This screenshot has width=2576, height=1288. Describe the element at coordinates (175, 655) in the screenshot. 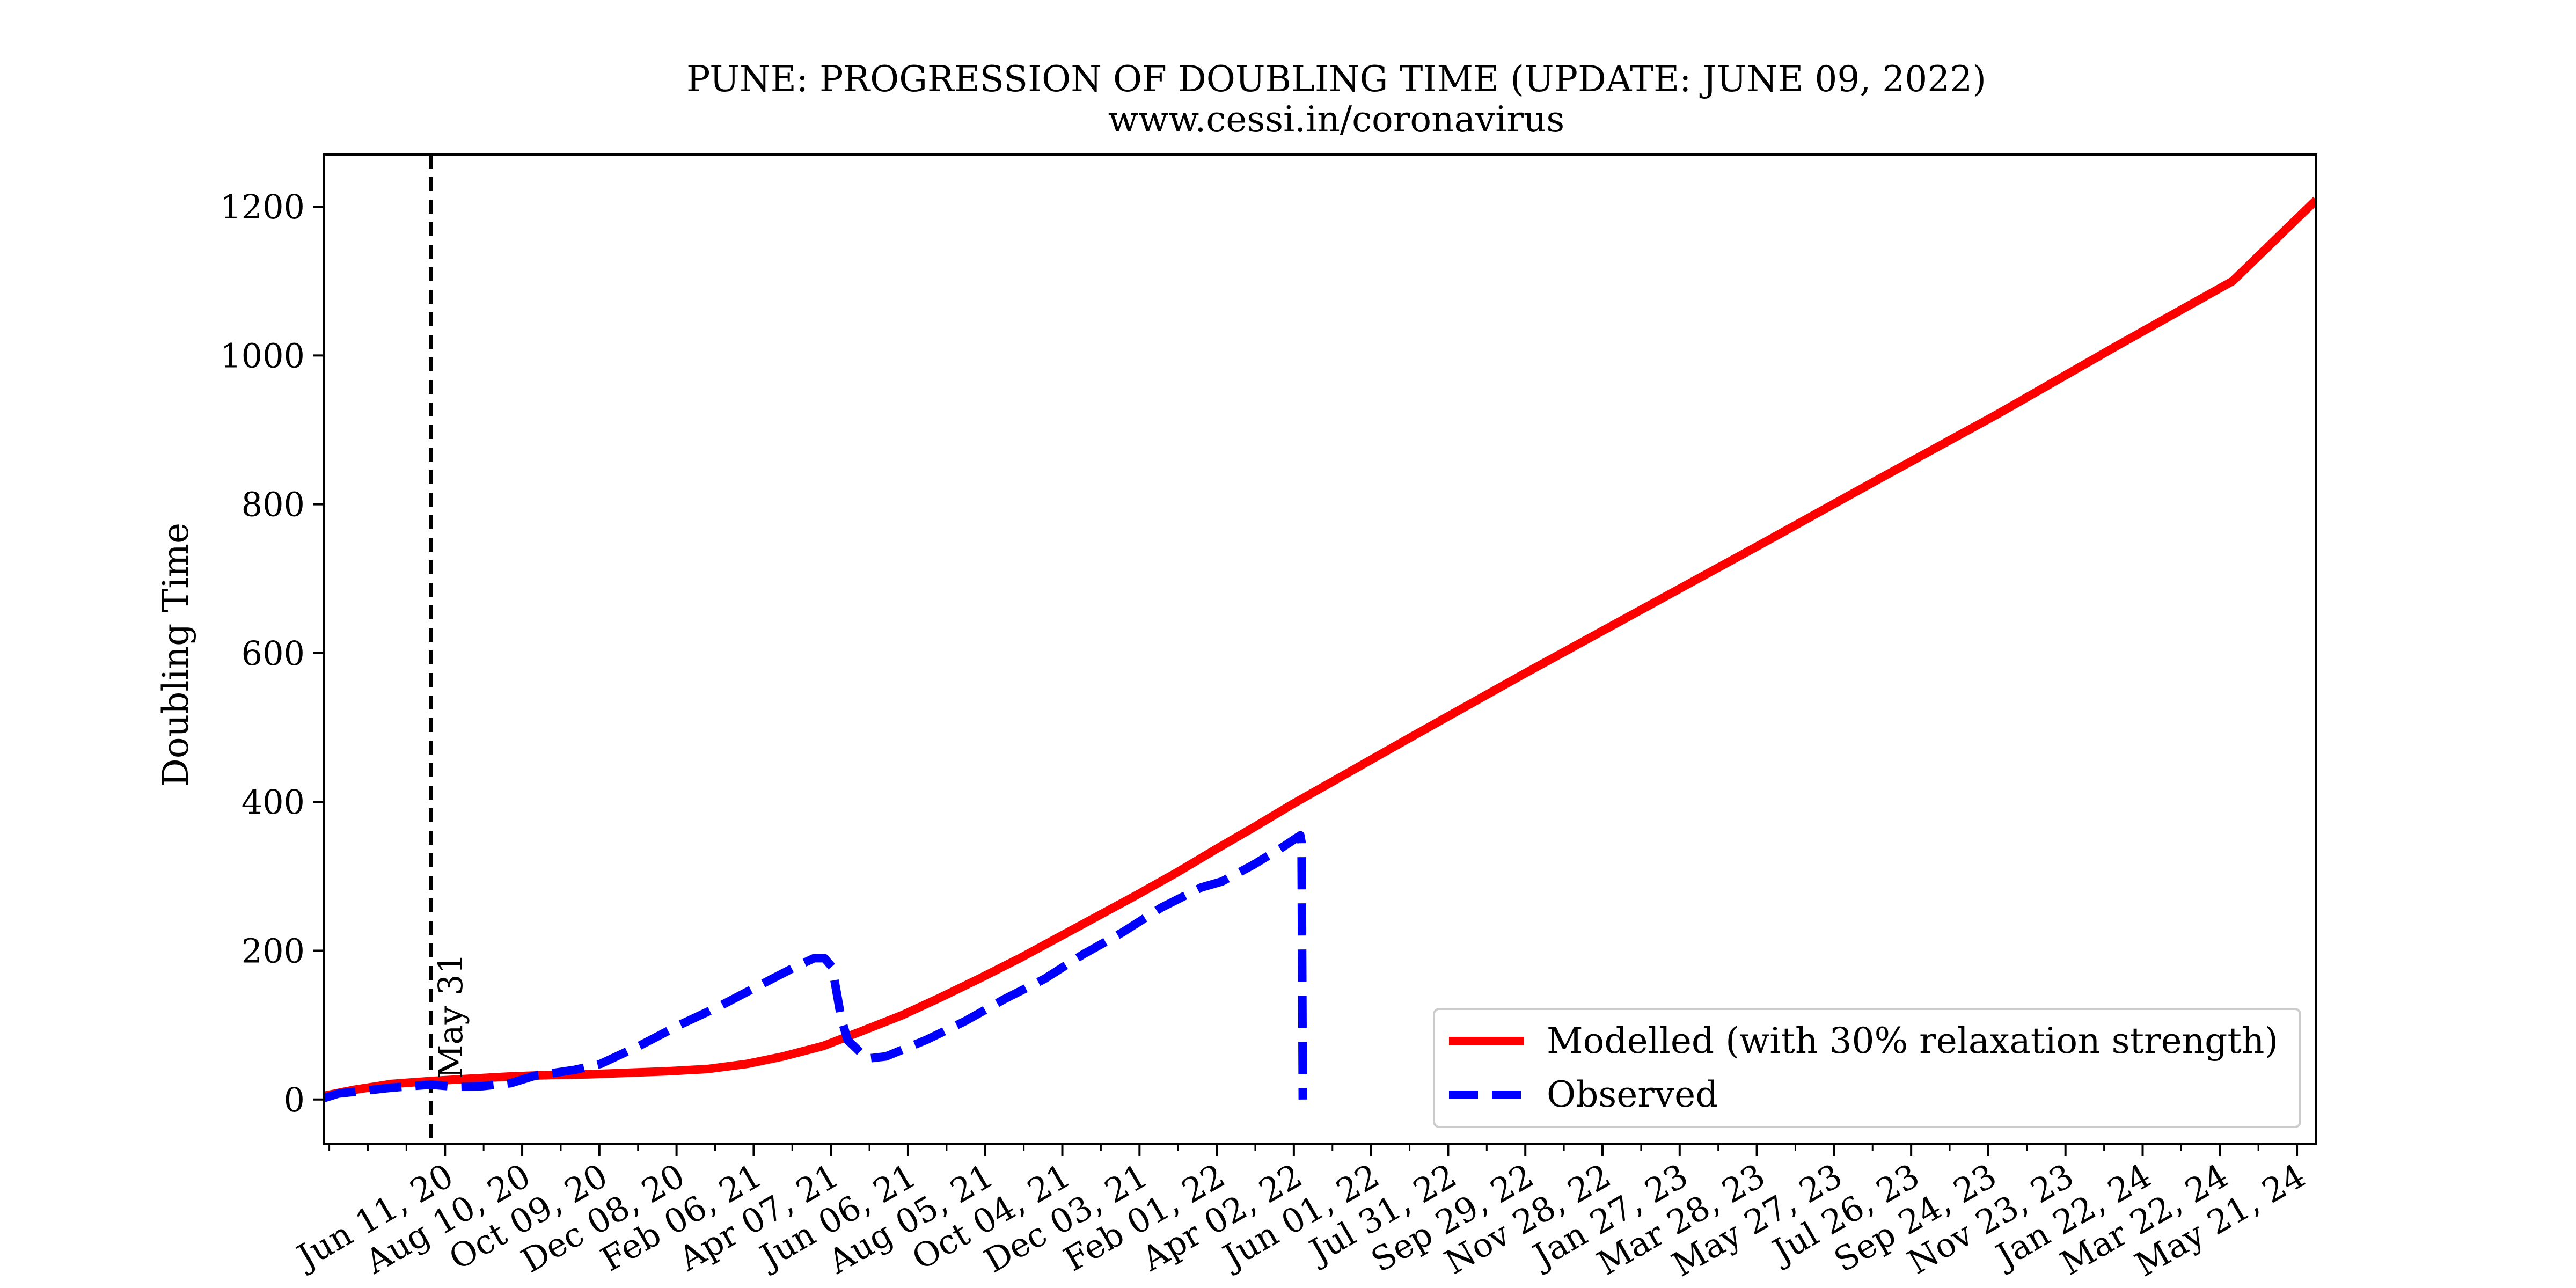

I see `y-axis-label: Doubling Time` at that location.